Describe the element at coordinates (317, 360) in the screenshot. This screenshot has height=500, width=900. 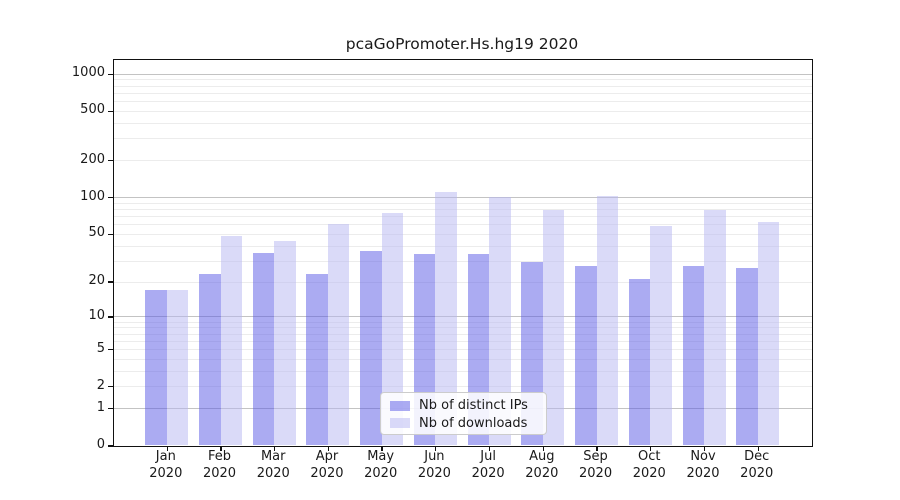
I see `bar-apr-distinct-ips` at that location.